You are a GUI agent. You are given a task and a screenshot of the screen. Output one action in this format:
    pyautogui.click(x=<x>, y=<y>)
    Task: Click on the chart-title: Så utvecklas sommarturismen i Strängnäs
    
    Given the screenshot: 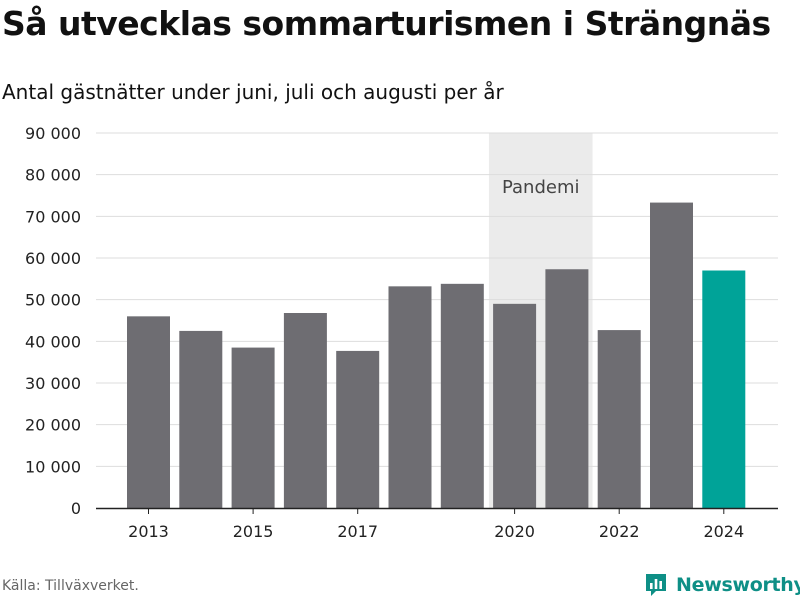 What is the action you would take?
    pyautogui.click(x=386, y=23)
    